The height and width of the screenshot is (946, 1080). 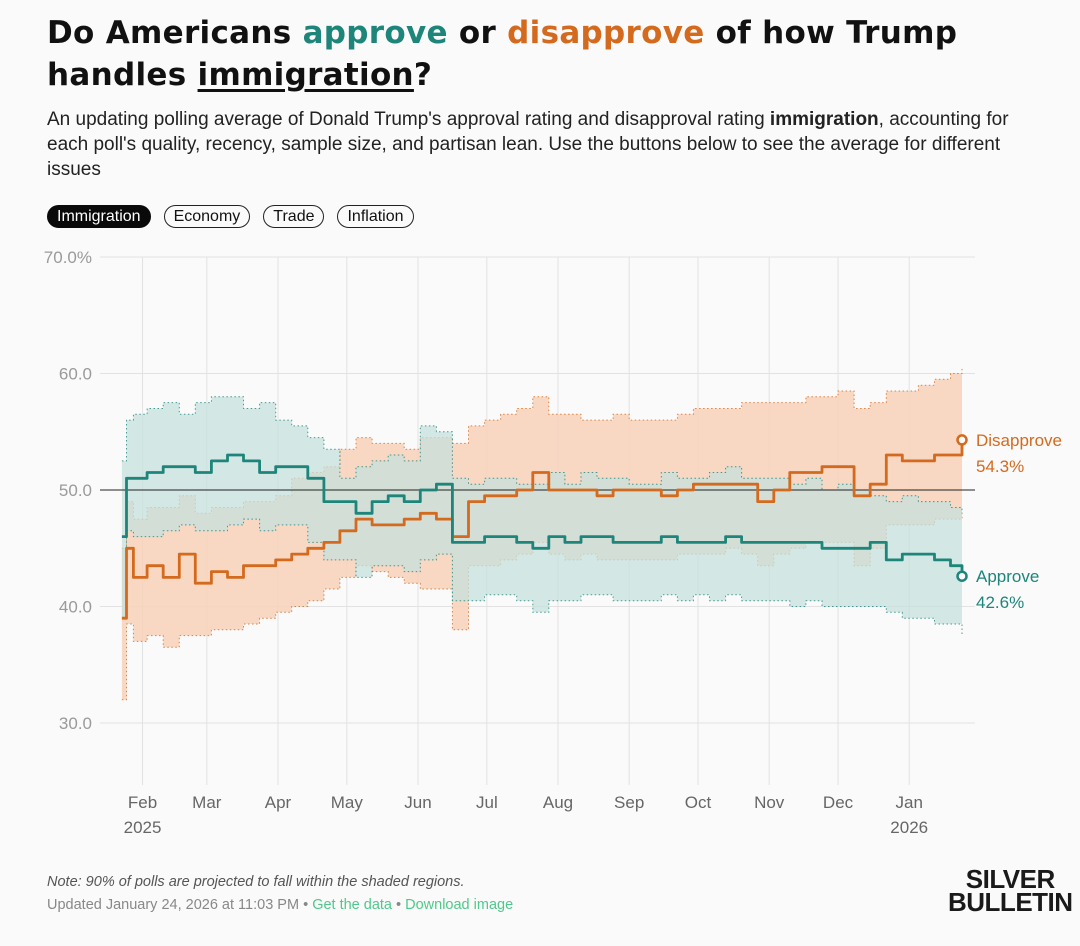 What do you see at coordinates (75, 374) in the screenshot?
I see `y-tick-label: 60.0` at bounding box center [75, 374].